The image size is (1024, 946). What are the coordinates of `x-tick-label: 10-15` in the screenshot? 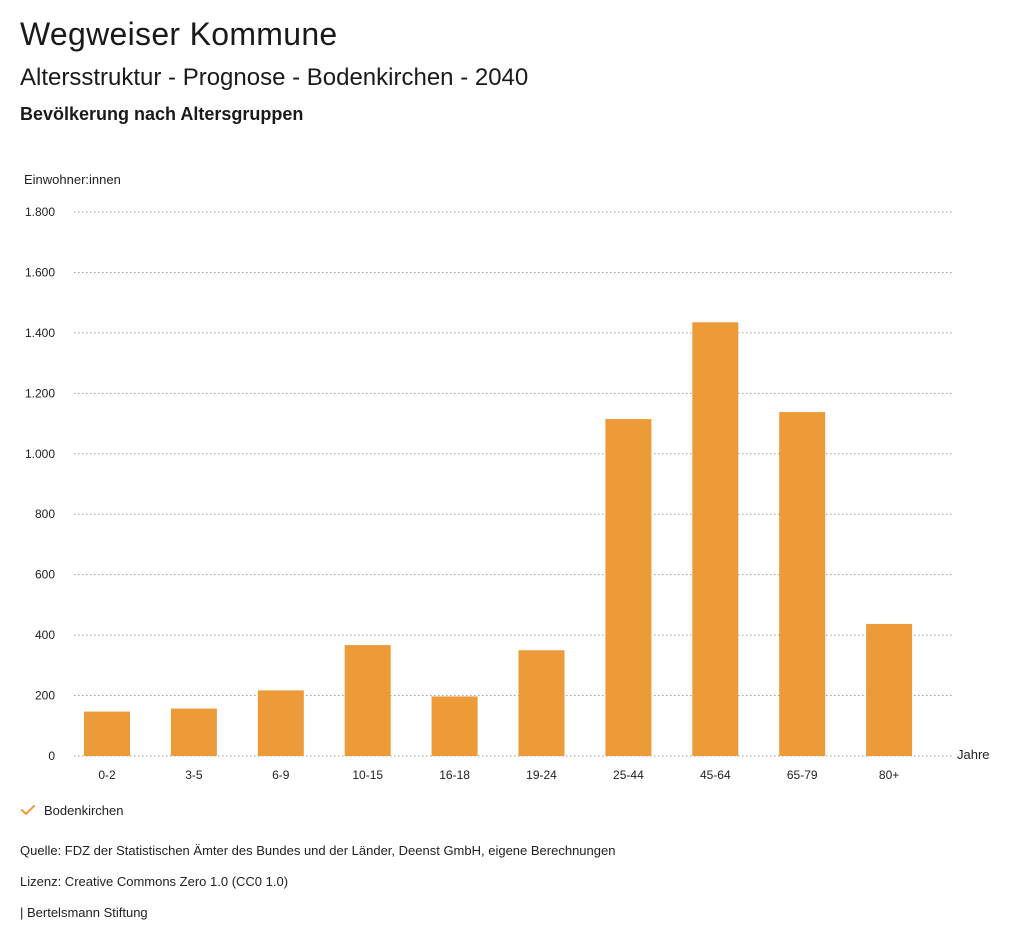 It's located at (367, 775).